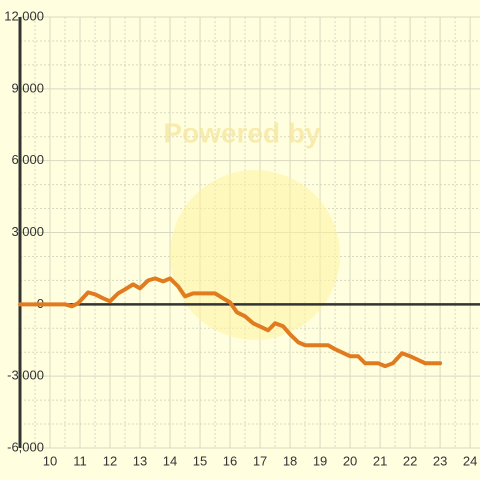 The height and width of the screenshot is (480, 480). I want to click on watermark-logo, so click(255, 255).